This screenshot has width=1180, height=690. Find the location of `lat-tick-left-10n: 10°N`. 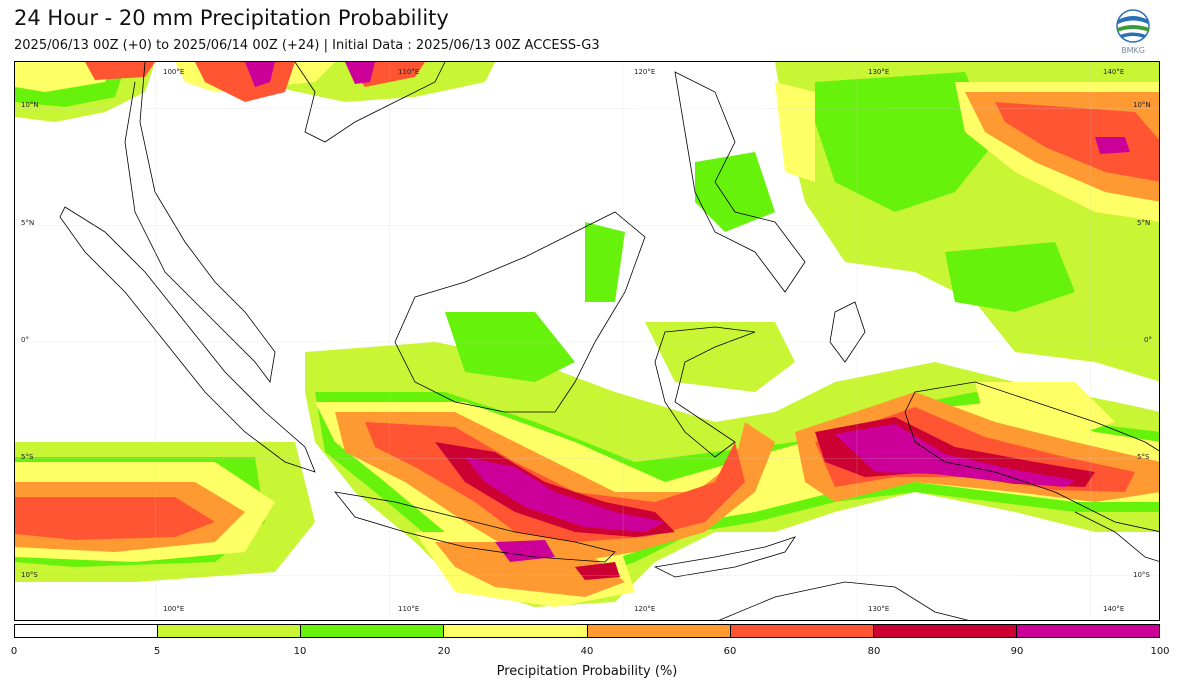

lat-tick-left-10n: 10°N is located at coordinates (30, 105).